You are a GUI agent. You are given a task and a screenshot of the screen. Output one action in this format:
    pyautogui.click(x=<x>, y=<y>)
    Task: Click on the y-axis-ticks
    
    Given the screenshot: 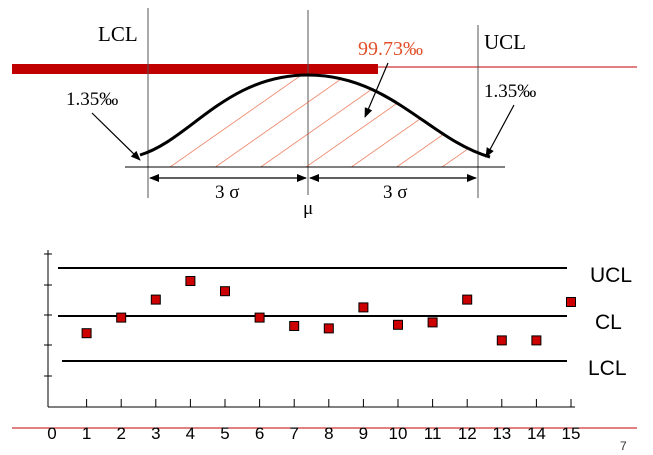 What is the action you would take?
    pyautogui.click(x=48, y=315)
    